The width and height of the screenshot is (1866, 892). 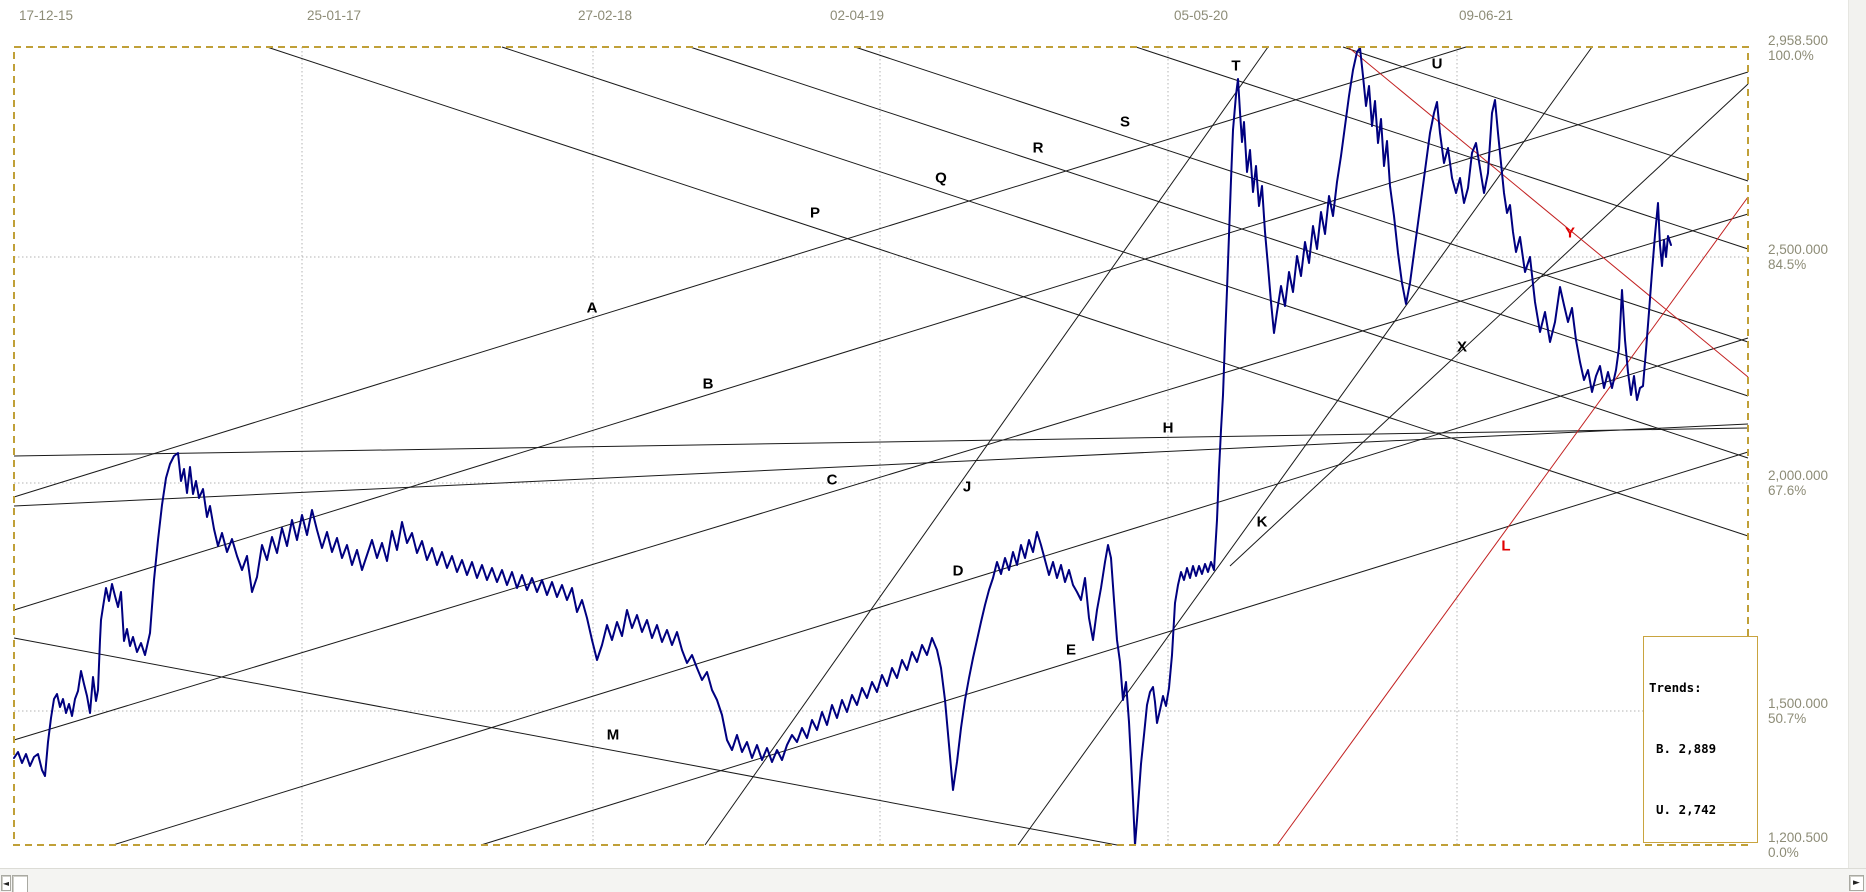 What do you see at coordinates (857, 15) in the screenshot?
I see `date-tick-label: 02-04-19` at bounding box center [857, 15].